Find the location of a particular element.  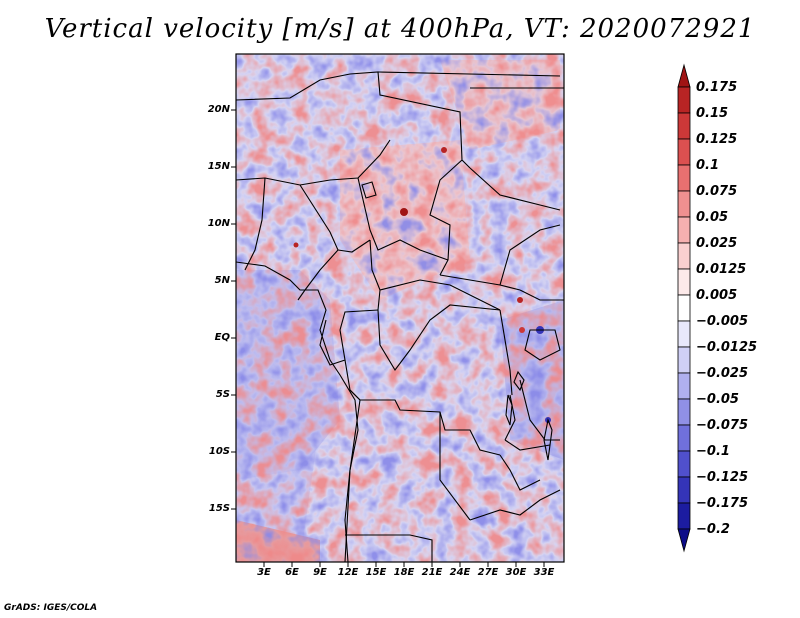

lat-label-10n: 10N is located at coordinates (218, 223).